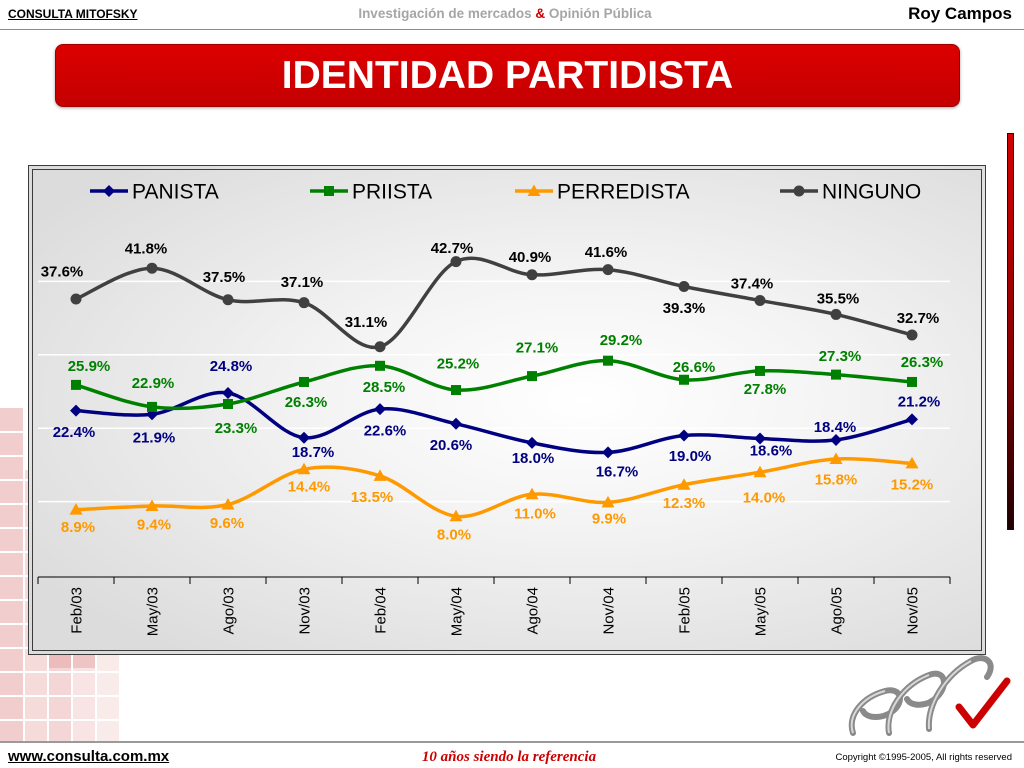 This screenshot has width=1024, height=768. I want to click on series-ninguno-label-10: 35.5%, so click(838, 299).